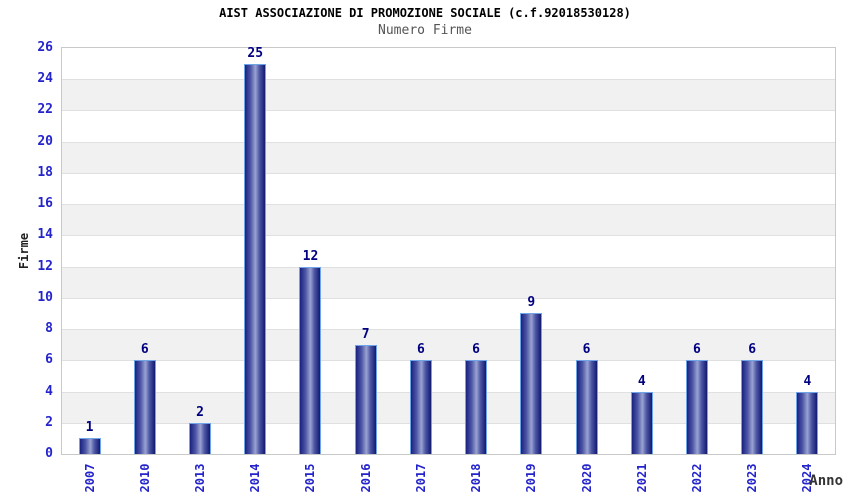 The image size is (850, 500). Describe the element at coordinates (365, 478) in the screenshot. I see `x-tick-label: 2016` at that location.